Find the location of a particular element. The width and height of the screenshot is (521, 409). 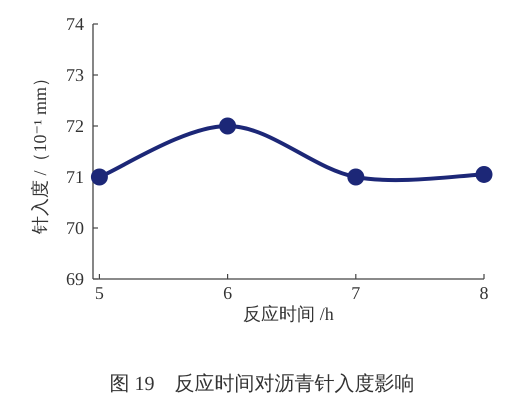

caption: 图 19 反应时间对沥青针入度影响 is located at coordinates (262, 384).